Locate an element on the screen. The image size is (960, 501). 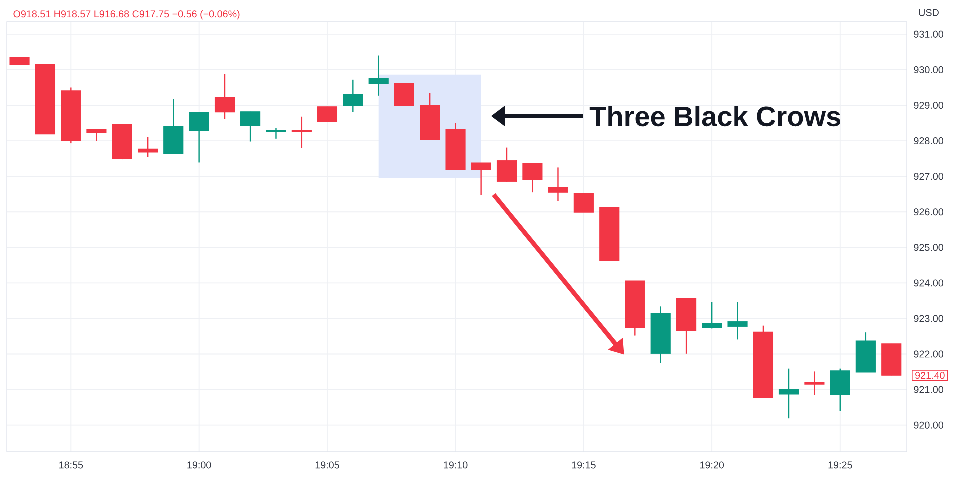
y-tick-label: 926.00 is located at coordinates (929, 212).